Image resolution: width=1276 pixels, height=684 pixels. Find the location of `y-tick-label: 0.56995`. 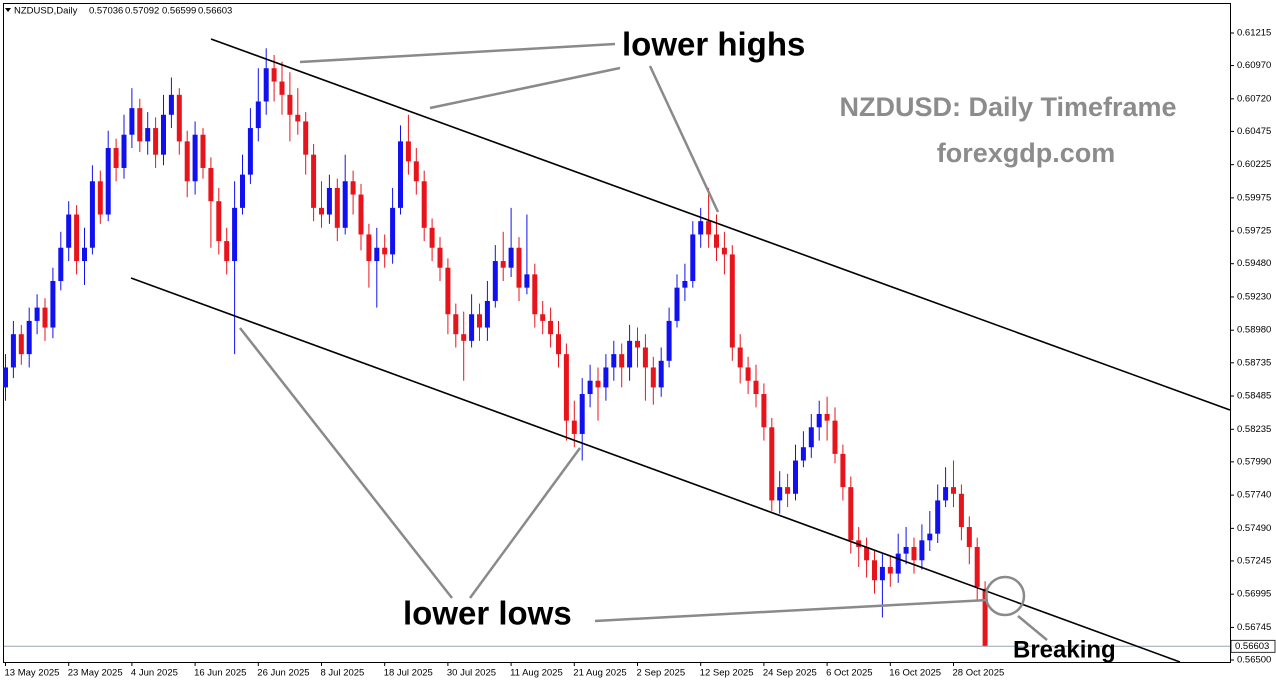

y-tick-label: 0.56995 is located at coordinates (1254, 594).